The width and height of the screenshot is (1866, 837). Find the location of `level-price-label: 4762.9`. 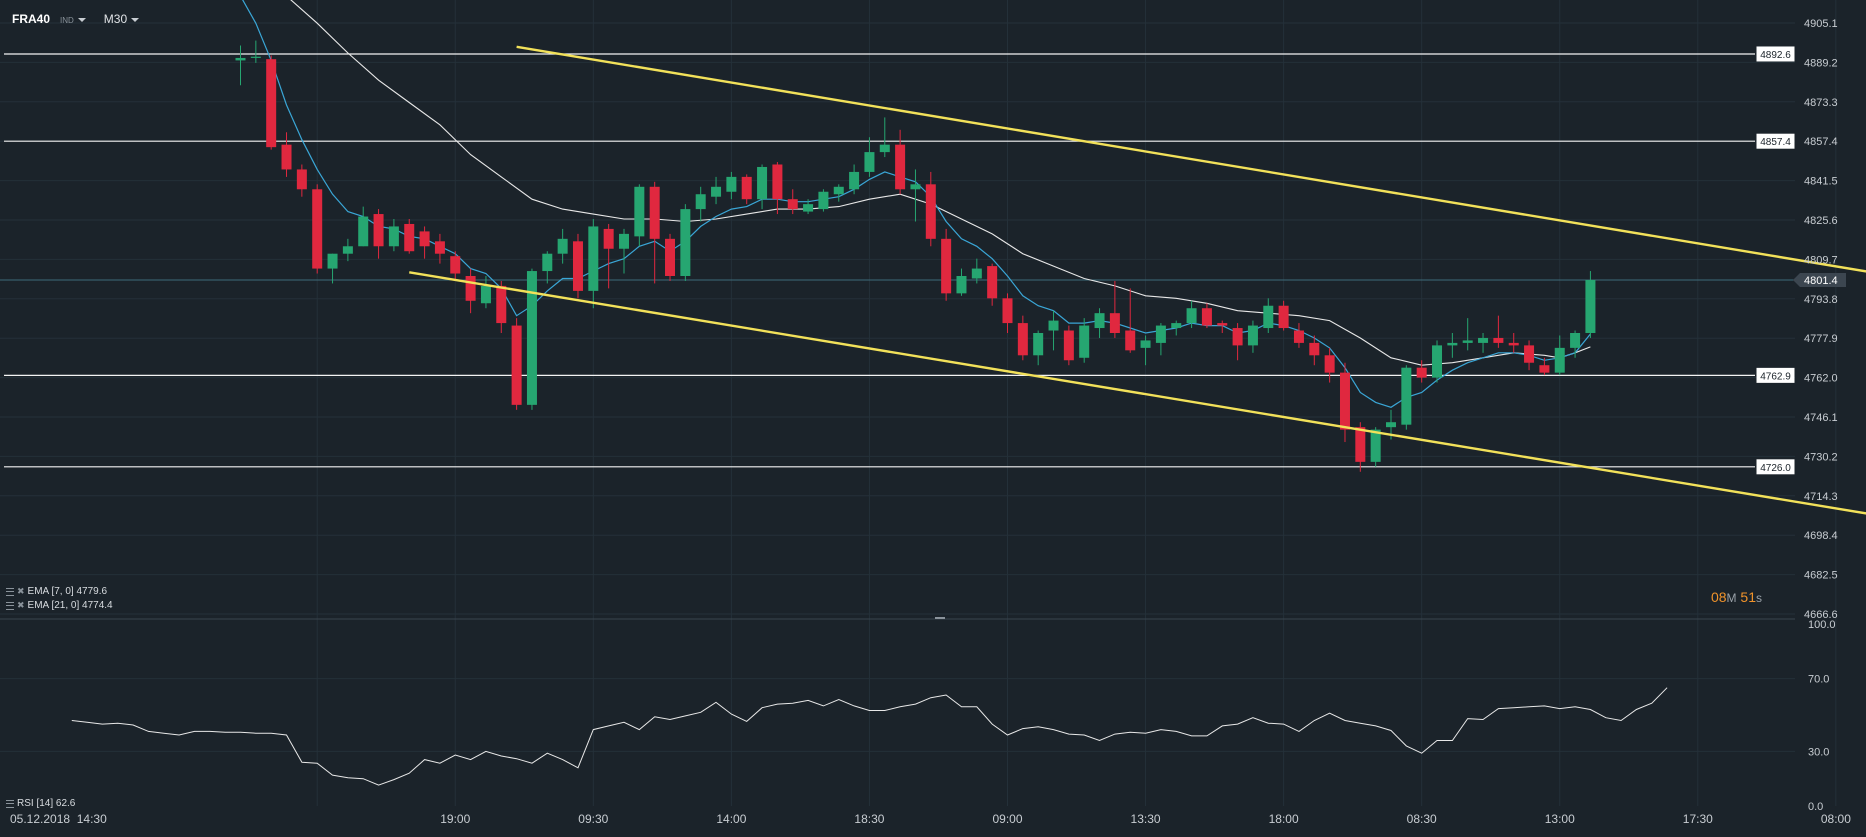

level-price-label: 4762.9 is located at coordinates (1775, 376).